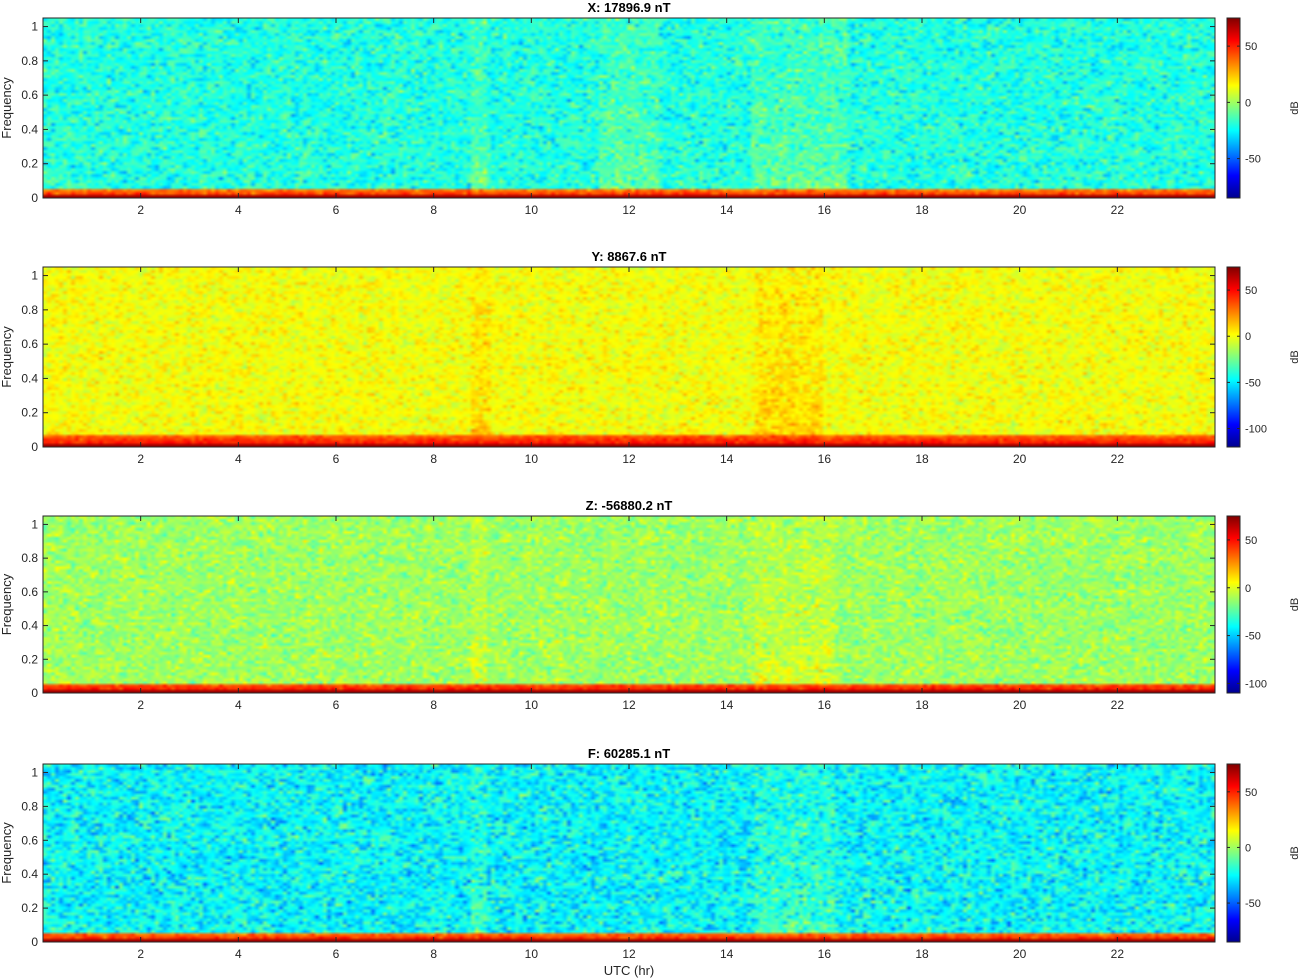  Describe the element at coordinates (629, 970) in the screenshot. I see `x-axis-label: UTC (hr)` at that location.